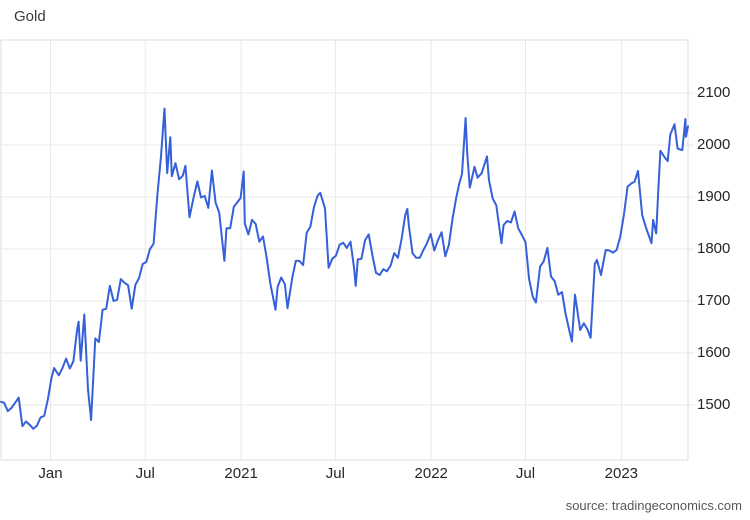  I want to click on y-axis-tick-label: 1700, so click(714, 300).